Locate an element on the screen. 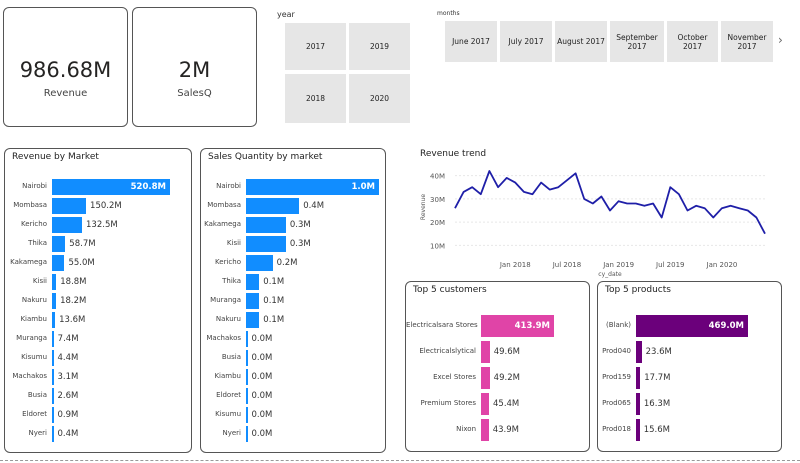  bar-row: Thika 58.7M is located at coordinates (98, 243).